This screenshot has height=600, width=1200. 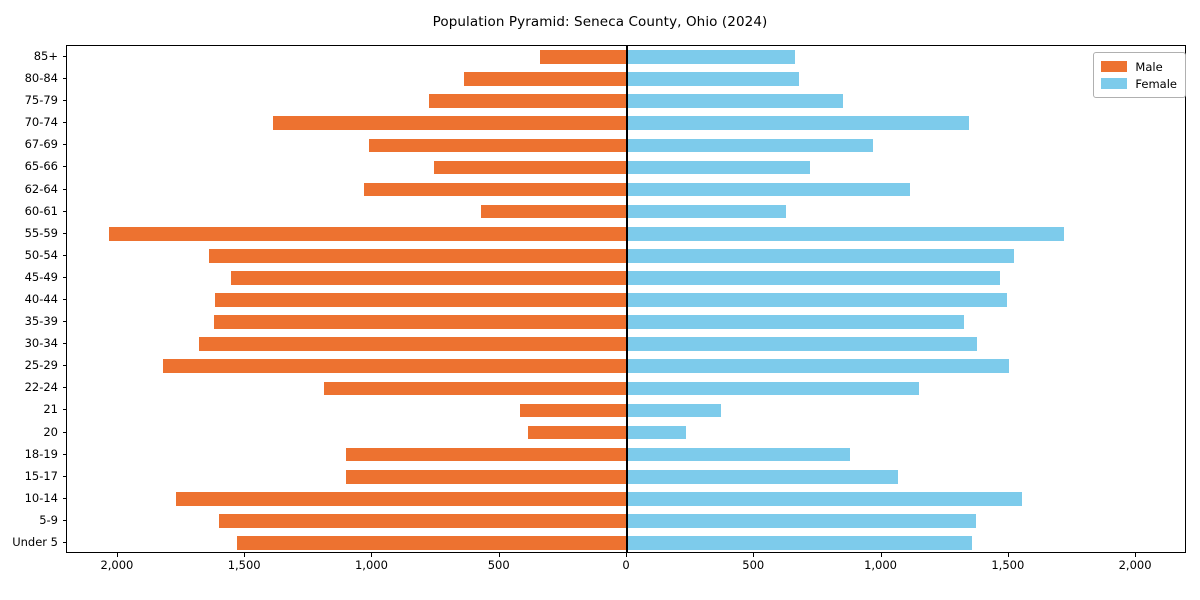 What do you see at coordinates (45, 56) in the screenshot?
I see `y-tick-label: 85+` at bounding box center [45, 56].